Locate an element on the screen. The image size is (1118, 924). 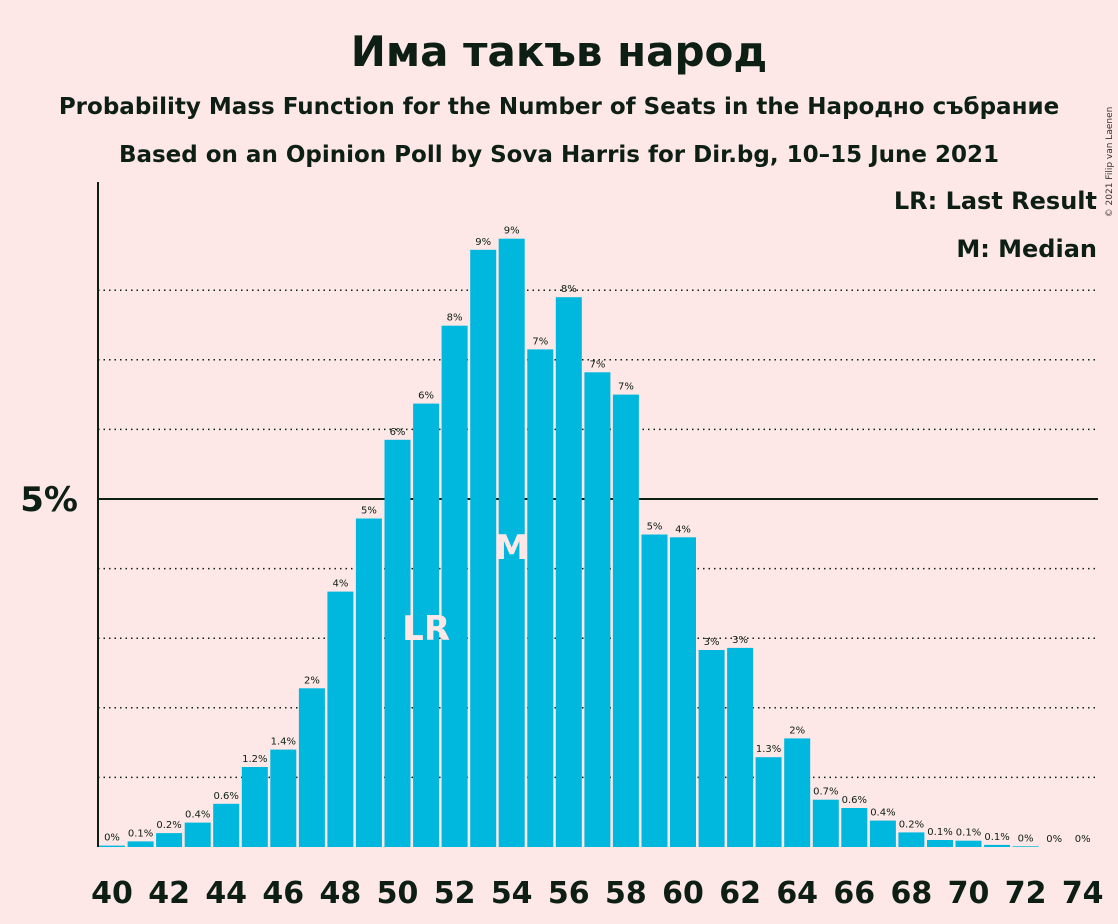
bar-label-seat-50: 6% is located at coordinates (398, 432).